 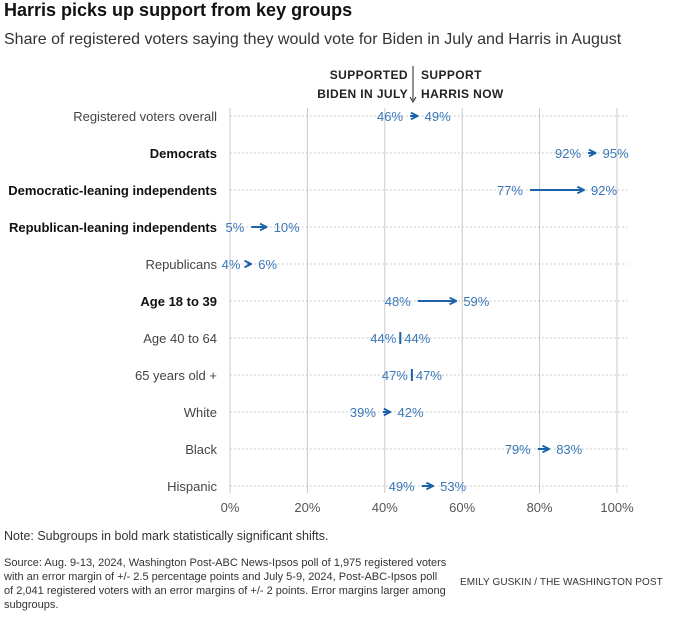 What do you see at coordinates (429, 375) in the screenshot?
I see `harris-value-label: 47%` at bounding box center [429, 375].